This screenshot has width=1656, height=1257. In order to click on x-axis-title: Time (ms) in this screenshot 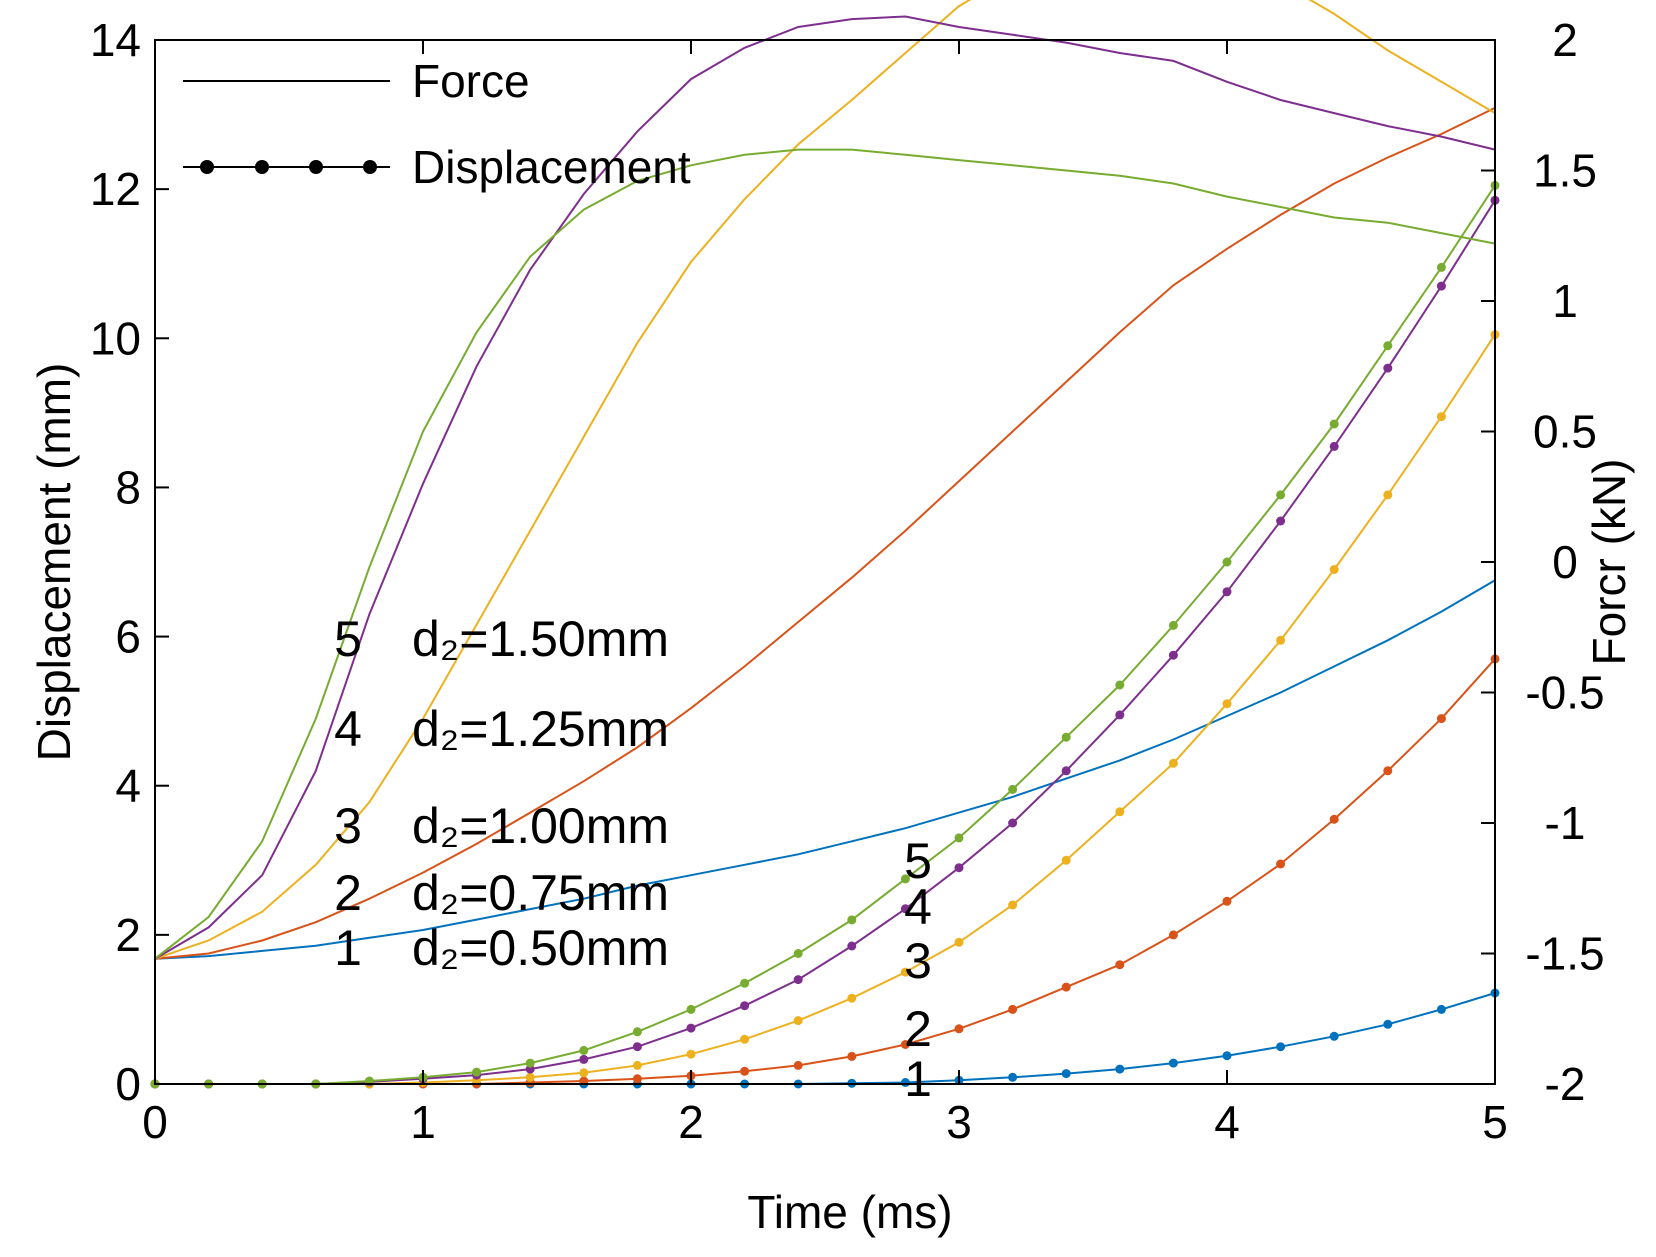, I will do `click(849, 1212)`.